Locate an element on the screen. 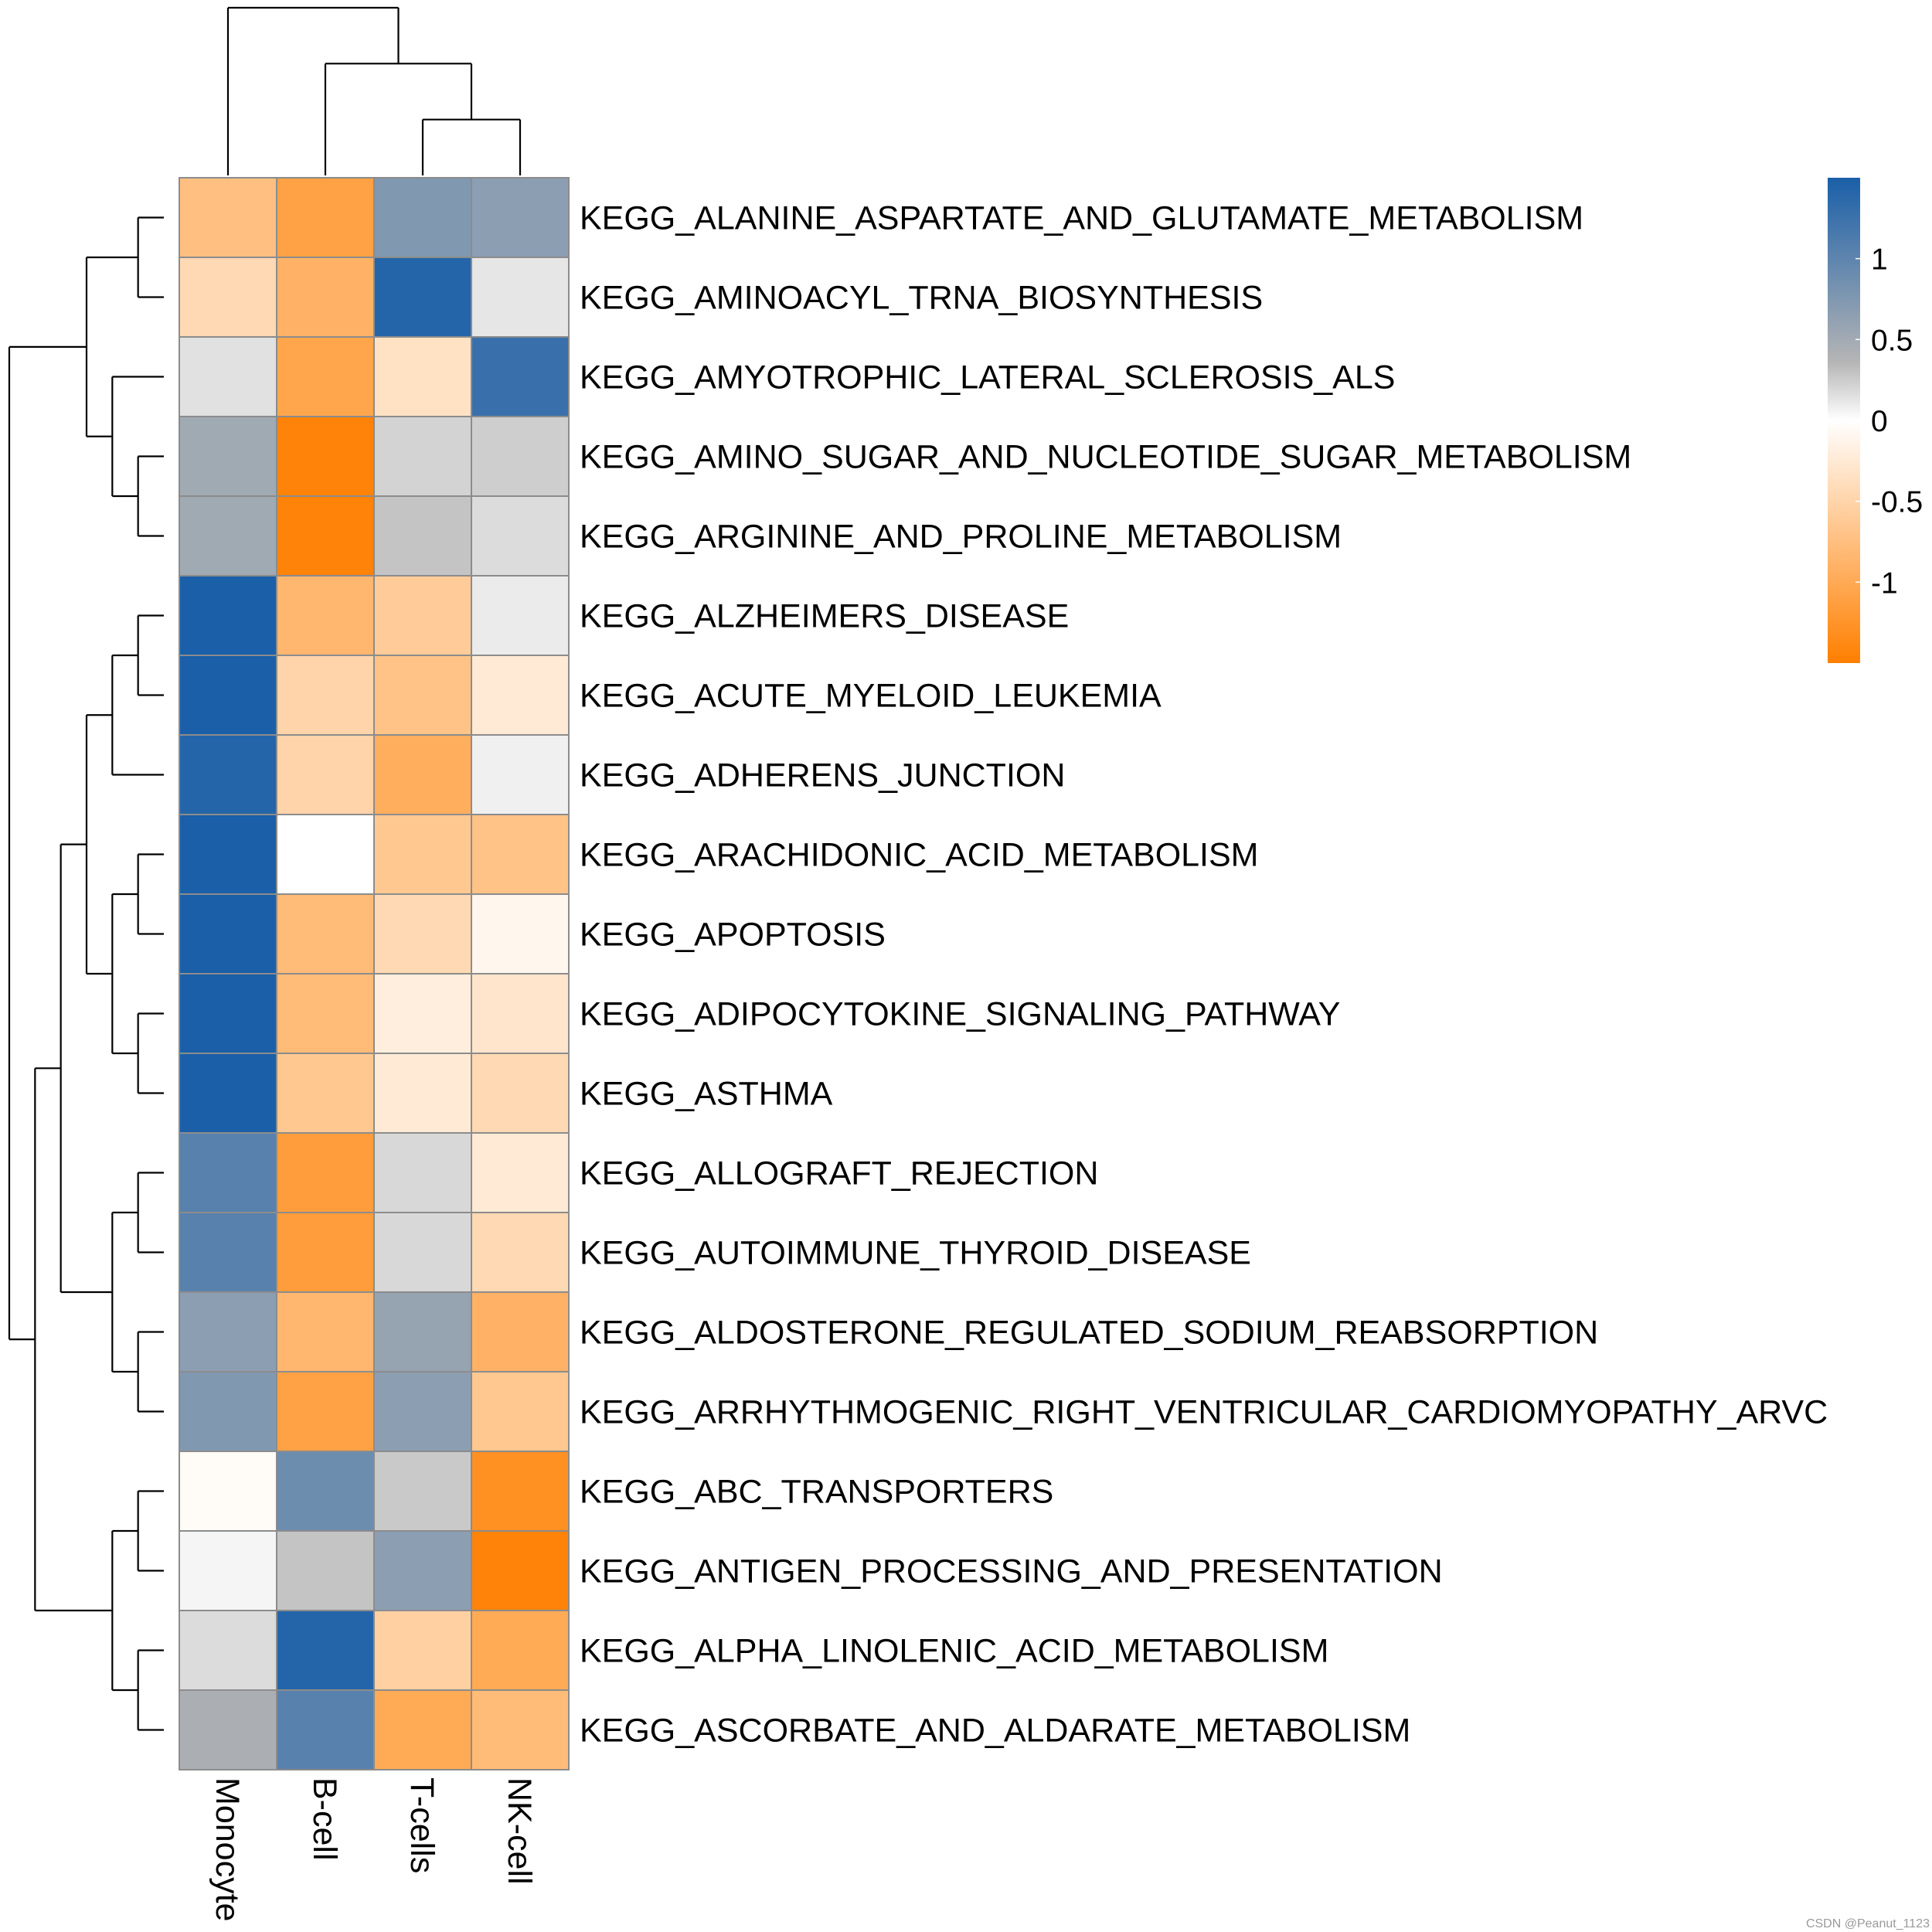 This screenshot has height=1932, width=1932. legend-color-bar is located at coordinates (1844, 421).